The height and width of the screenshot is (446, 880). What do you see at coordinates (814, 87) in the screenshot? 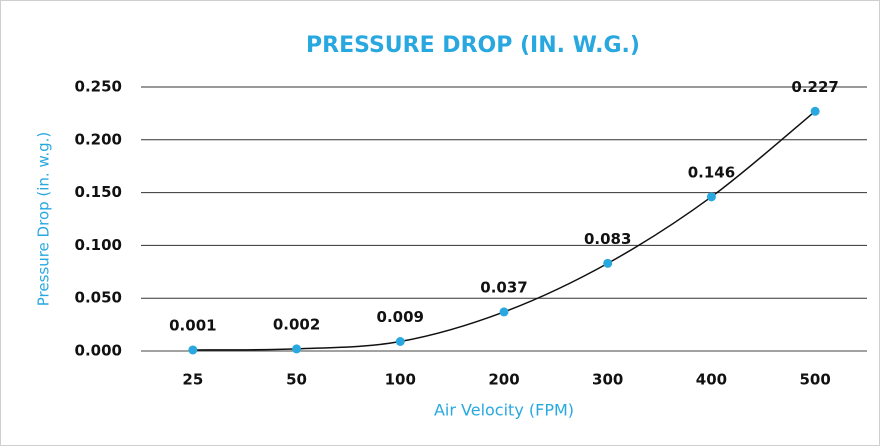
I see `data-label: 0.227` at bounding box center [814, 87].